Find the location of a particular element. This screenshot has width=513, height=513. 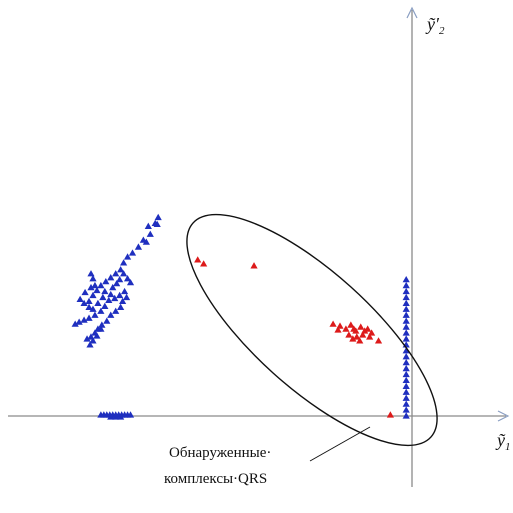

annotation-line-1: Обнаруженные· is located at coordinates (220, 453).